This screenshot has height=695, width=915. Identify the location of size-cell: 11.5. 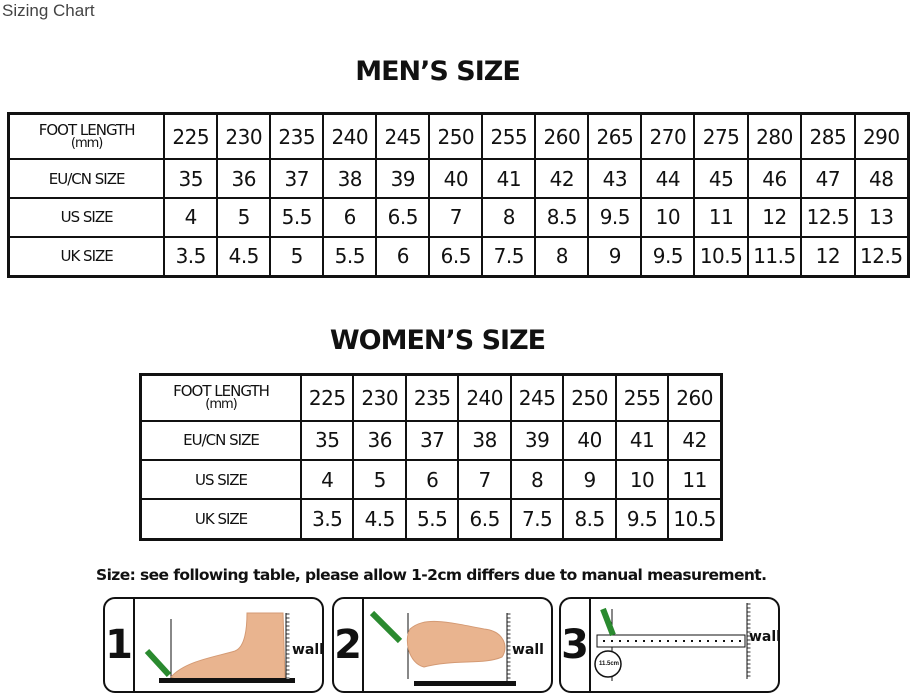
(774, 256).